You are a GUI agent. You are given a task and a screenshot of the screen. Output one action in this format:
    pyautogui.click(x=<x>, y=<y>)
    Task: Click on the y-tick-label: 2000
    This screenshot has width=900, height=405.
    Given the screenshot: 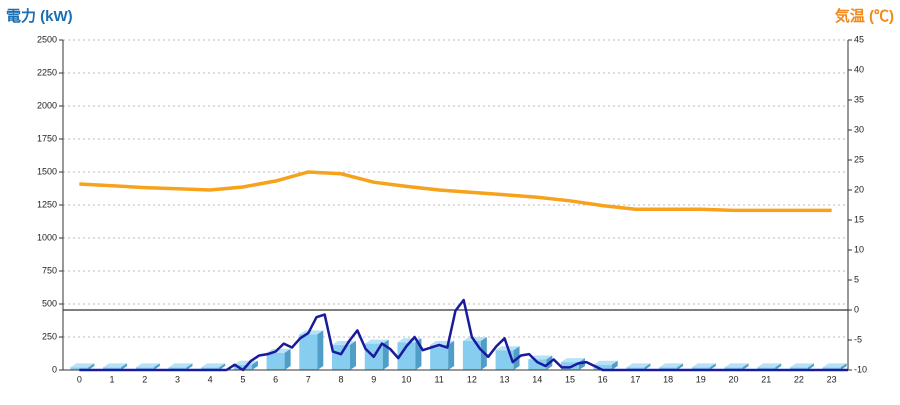 What is the action you would take?
    pyautogui.click(x=47, y=105)
    